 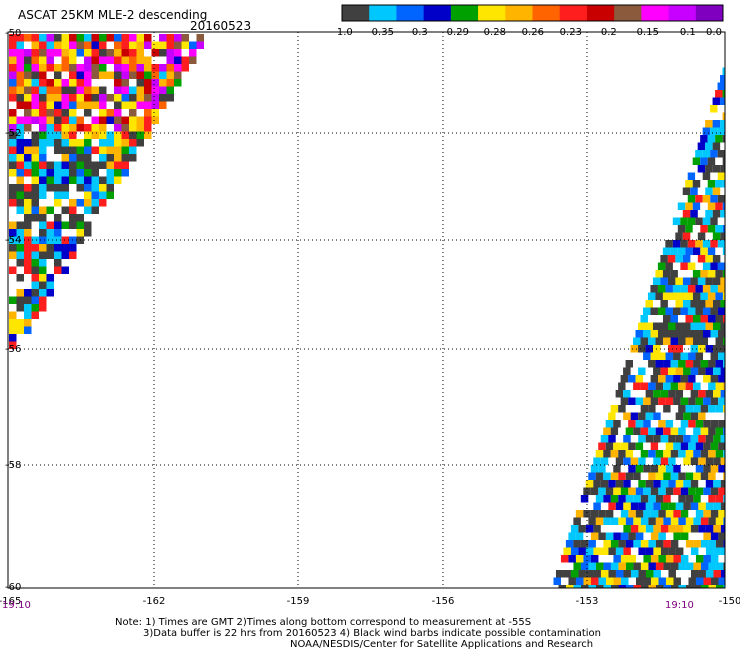 What do you see at coordinates (573, 13) in the screenshot?
I see `colorbar-swatch` at bounding box center [573, 13].